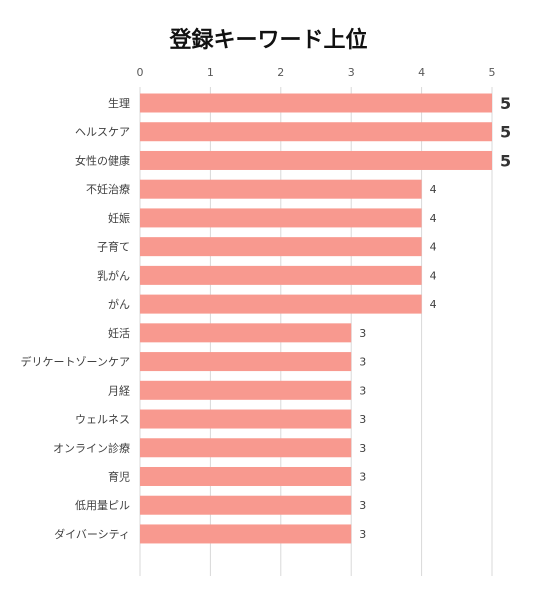  Describe the element at coordinates (268, 40) in the screenshot. I see `chart-title: 登録キーワード上位` at that location.